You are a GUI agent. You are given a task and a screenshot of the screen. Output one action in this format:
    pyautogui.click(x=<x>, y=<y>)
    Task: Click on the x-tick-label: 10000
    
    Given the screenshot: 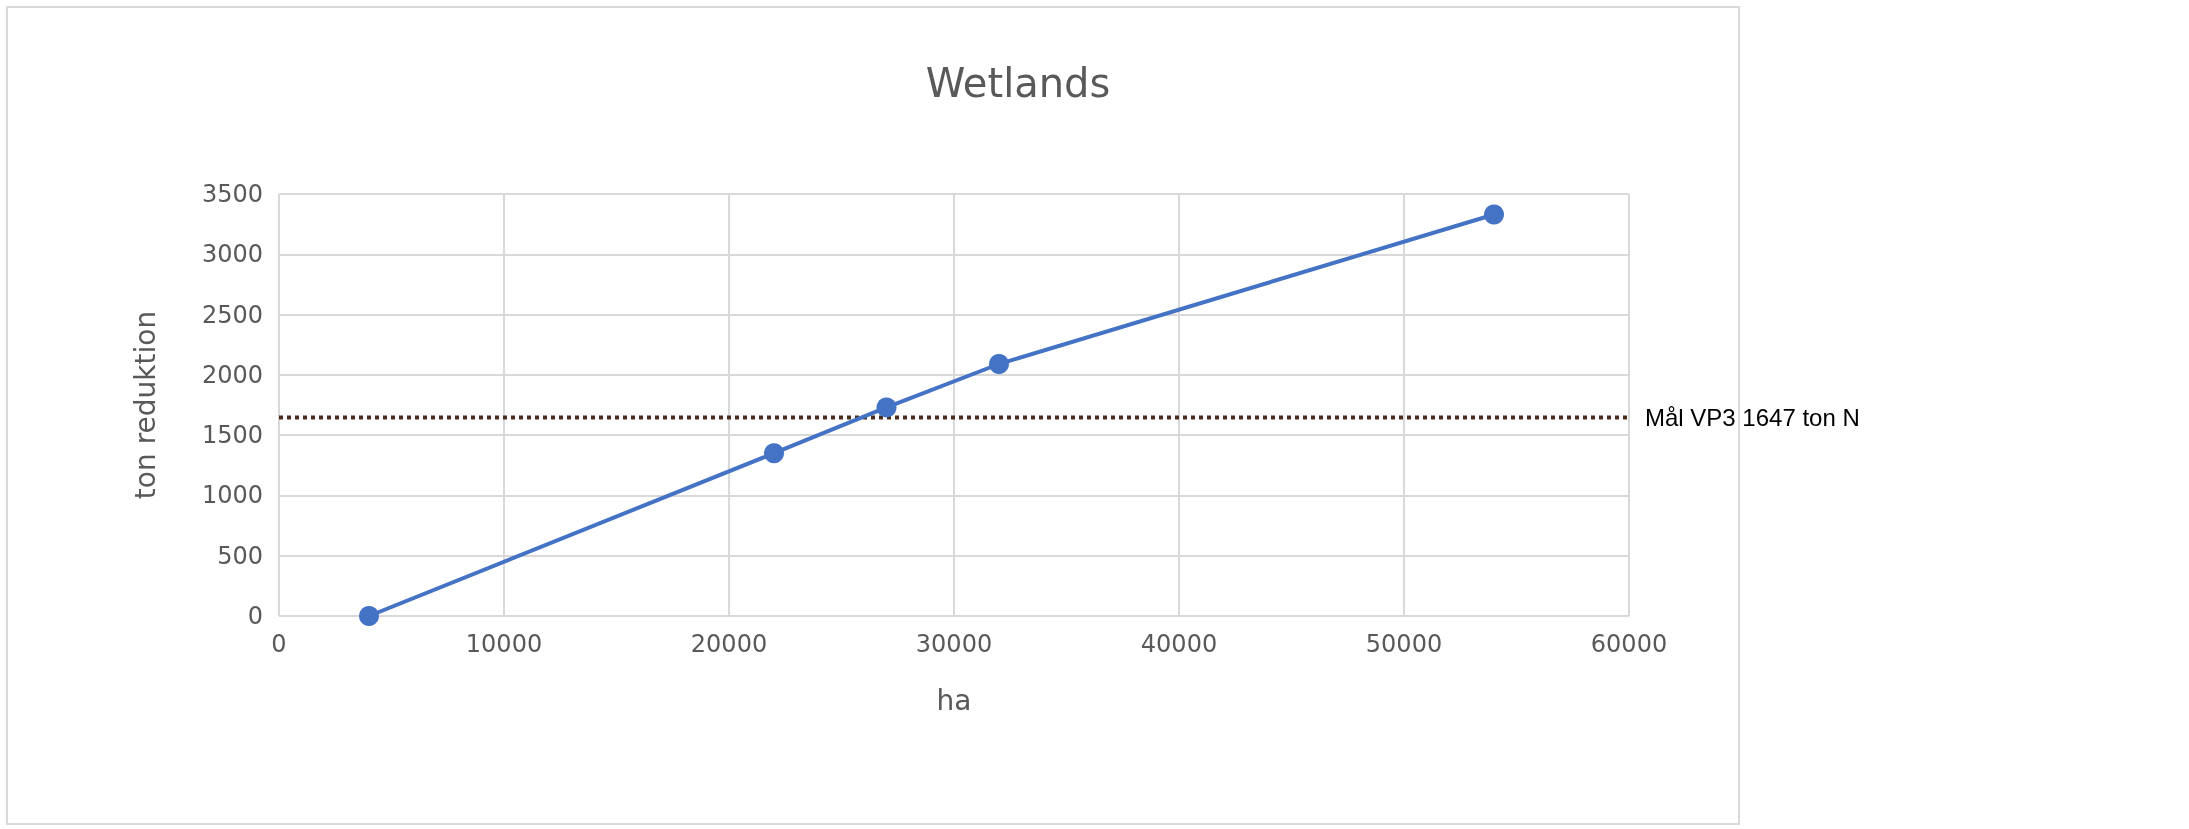 What is the action you would take?
    pyautogui.click(x=504, y=644)
    